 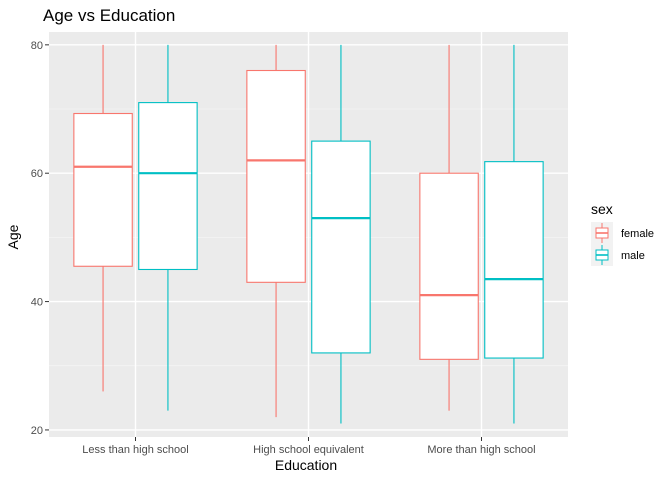 What do you see at coordinates (13, 236) in the screenshot?
I see `y-axis-title: Age` at bounding box center [13, 236].